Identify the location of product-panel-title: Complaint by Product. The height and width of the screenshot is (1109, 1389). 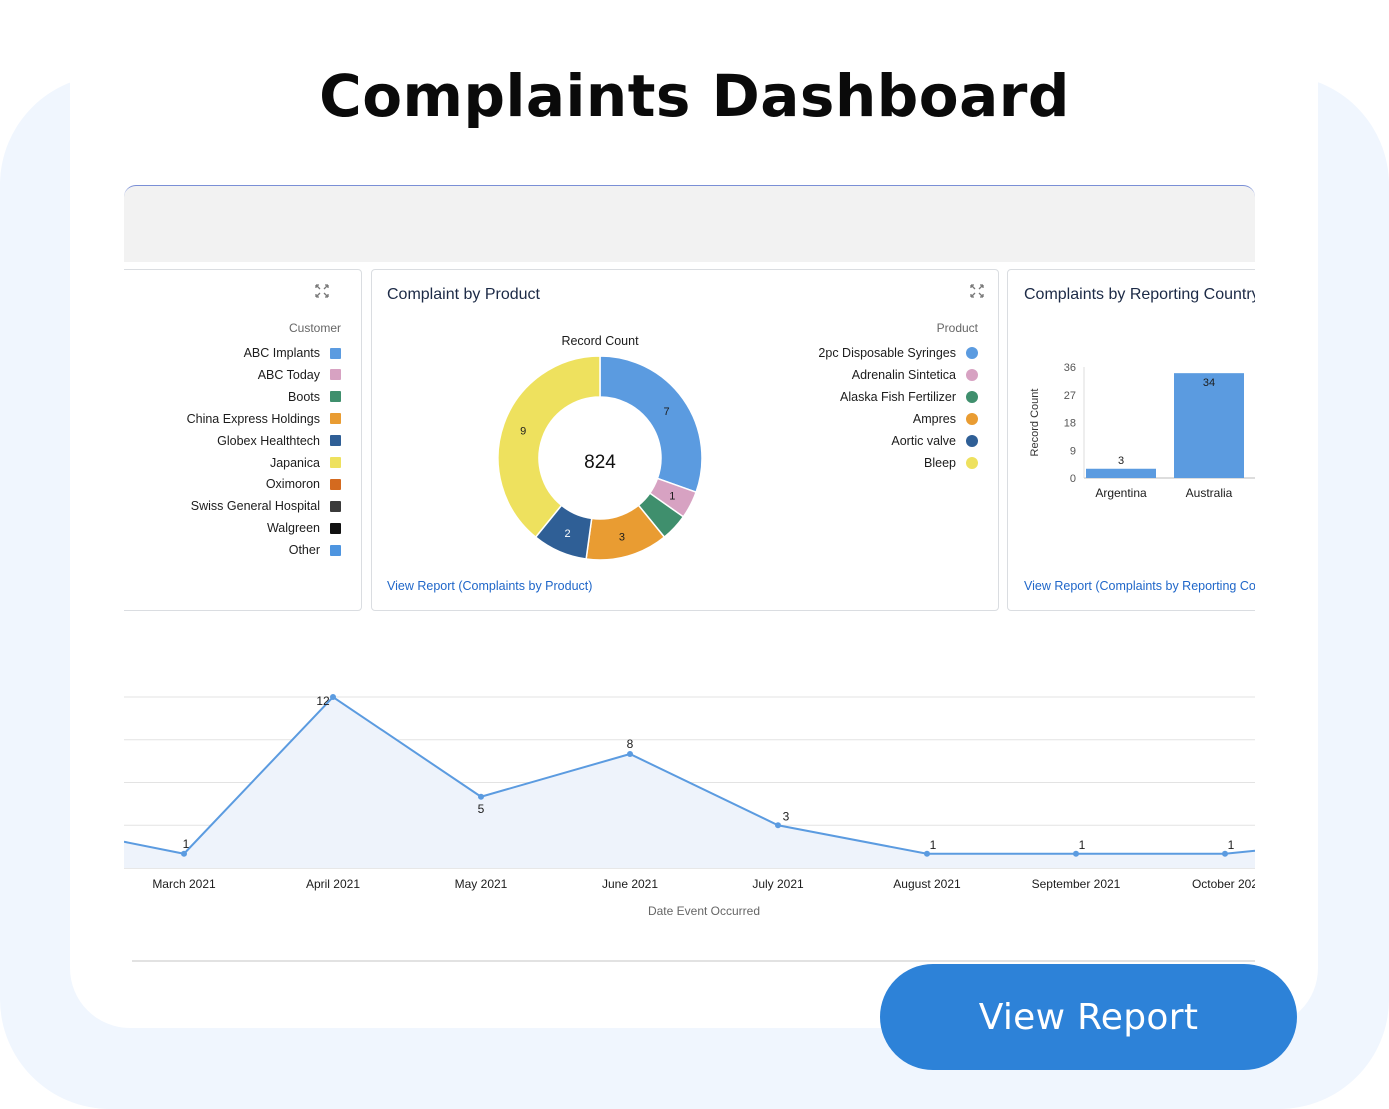
(463, 294).